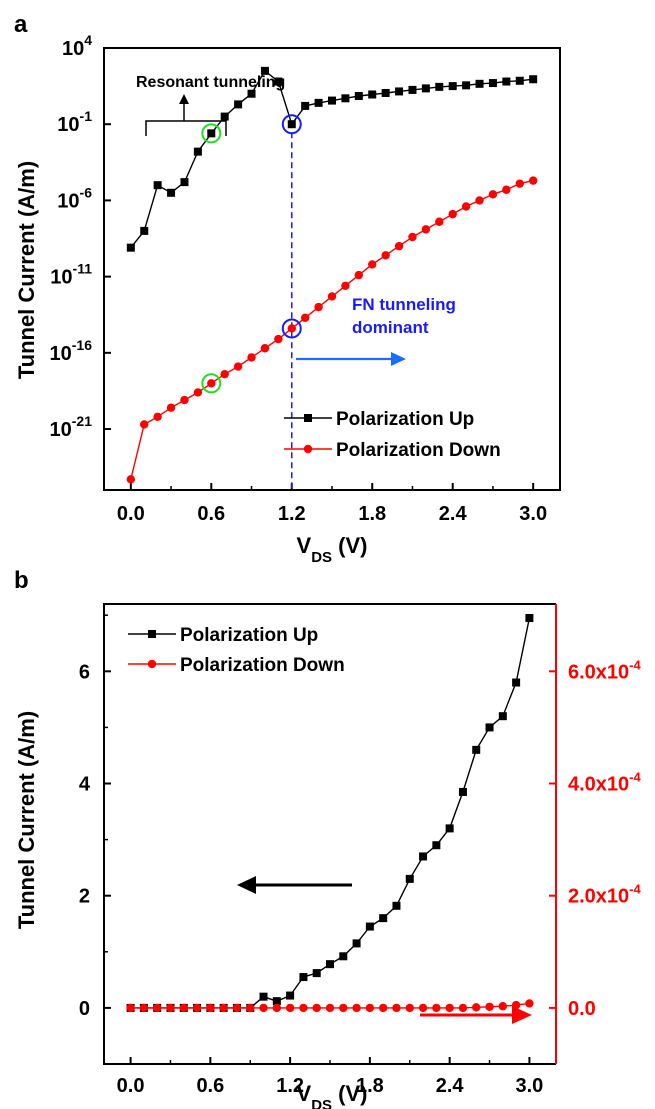 The image size is (655, 1109). I want to click on a-x-tick-label: 2.4, so click(453, 514).